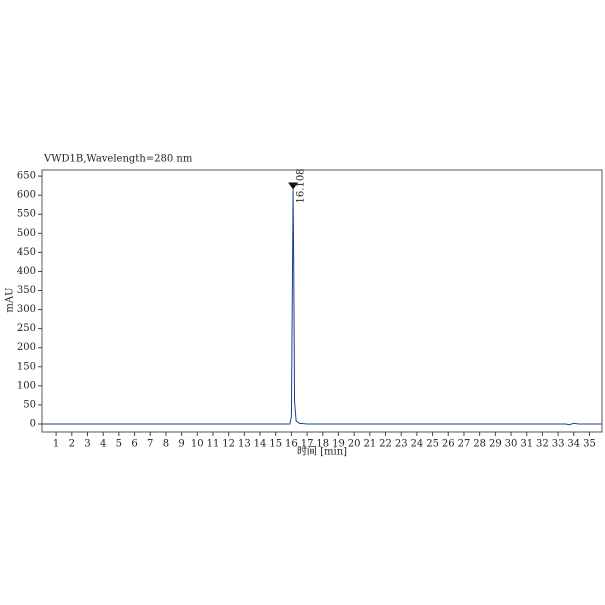  What do you see at coordinates (495, 444) in the screenshot?
I see `x-tick-label: 29` at bounding box center [495, 444].